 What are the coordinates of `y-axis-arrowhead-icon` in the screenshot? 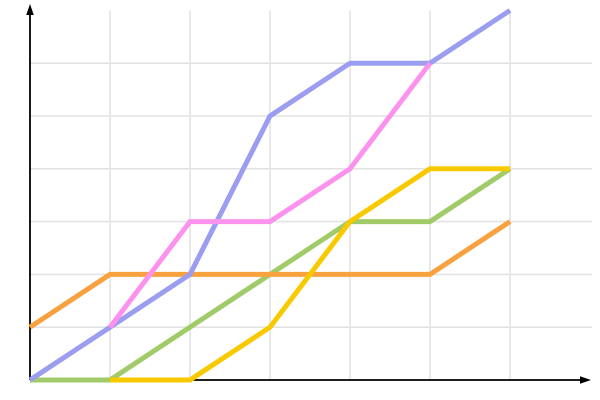 It's located at (30, 9).